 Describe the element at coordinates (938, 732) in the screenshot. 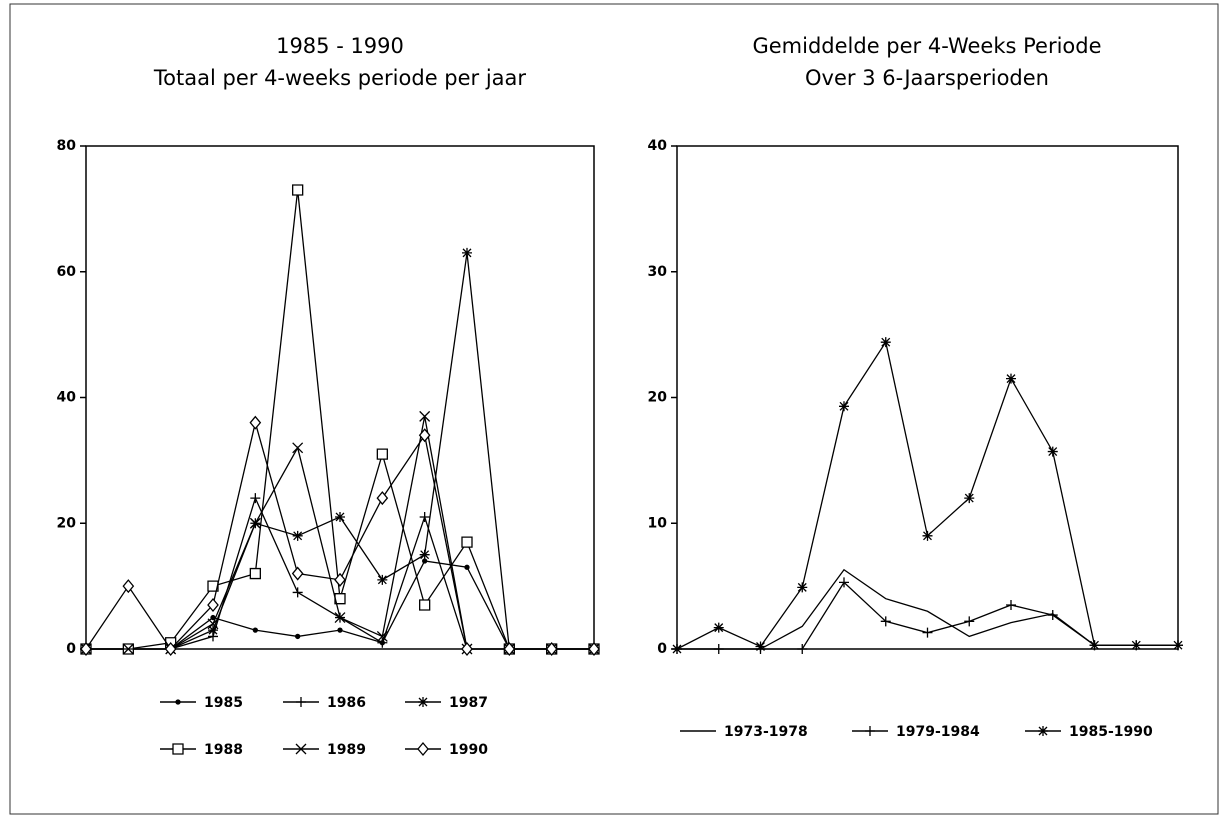

I see `legend-label: 1979-1984` at that location.